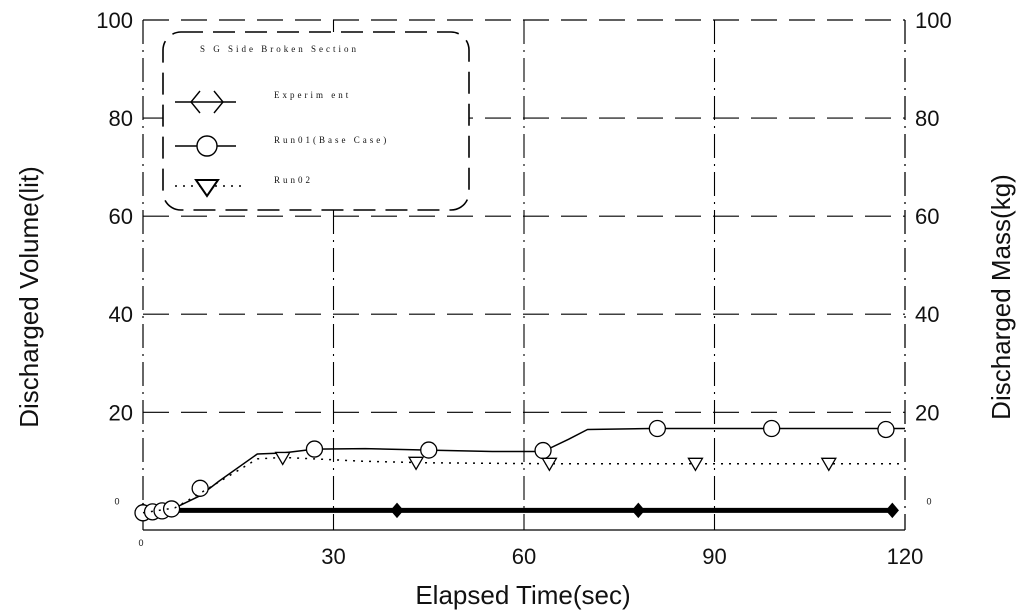 The width and height of the screenshot is (1024, 614). Describe the element at coordinates (207, 102) in the screenshot. I see `legend-marker-experiment` at that location.